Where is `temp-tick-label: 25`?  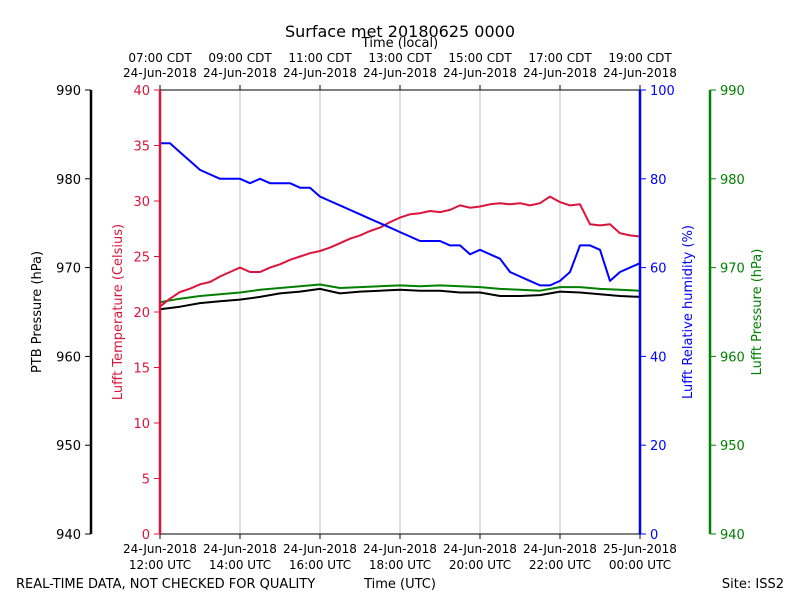
temp-tick-label: 25 is located at coordinates (141, 258).